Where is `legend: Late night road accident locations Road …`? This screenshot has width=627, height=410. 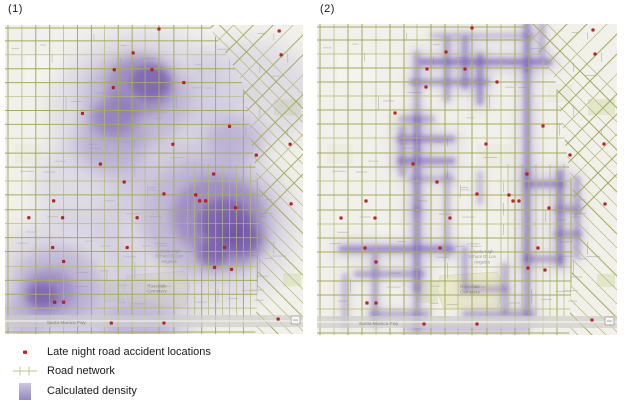 legend: Late night road accident locations Road … is located at coordinates (158, 372).